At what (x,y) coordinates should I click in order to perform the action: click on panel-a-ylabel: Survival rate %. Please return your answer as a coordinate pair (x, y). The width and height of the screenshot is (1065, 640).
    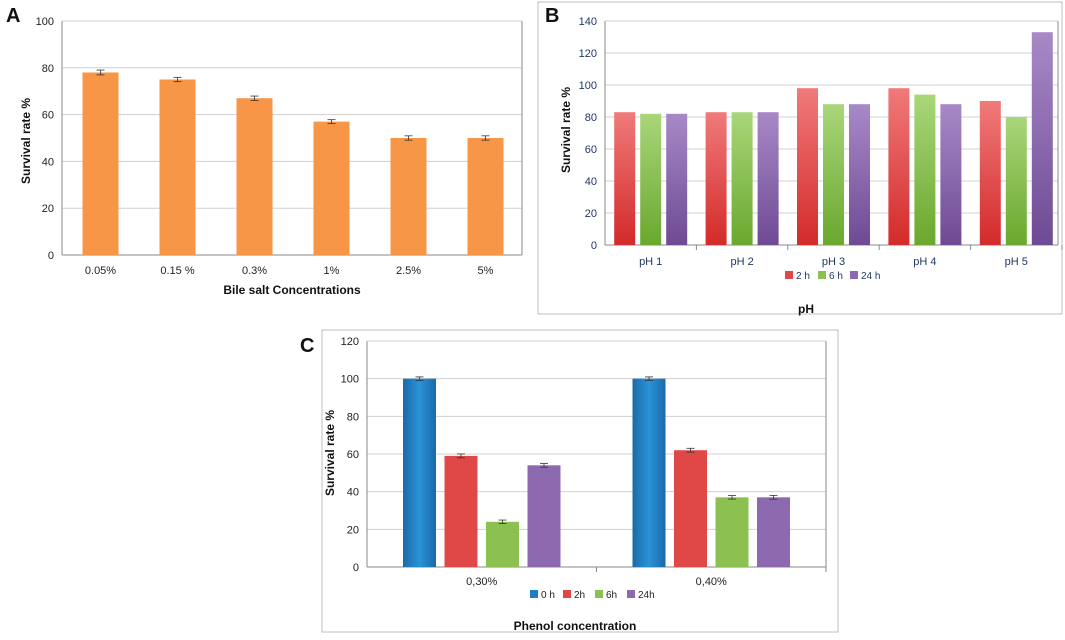
    Looking at the image, I should click on (26, 141).